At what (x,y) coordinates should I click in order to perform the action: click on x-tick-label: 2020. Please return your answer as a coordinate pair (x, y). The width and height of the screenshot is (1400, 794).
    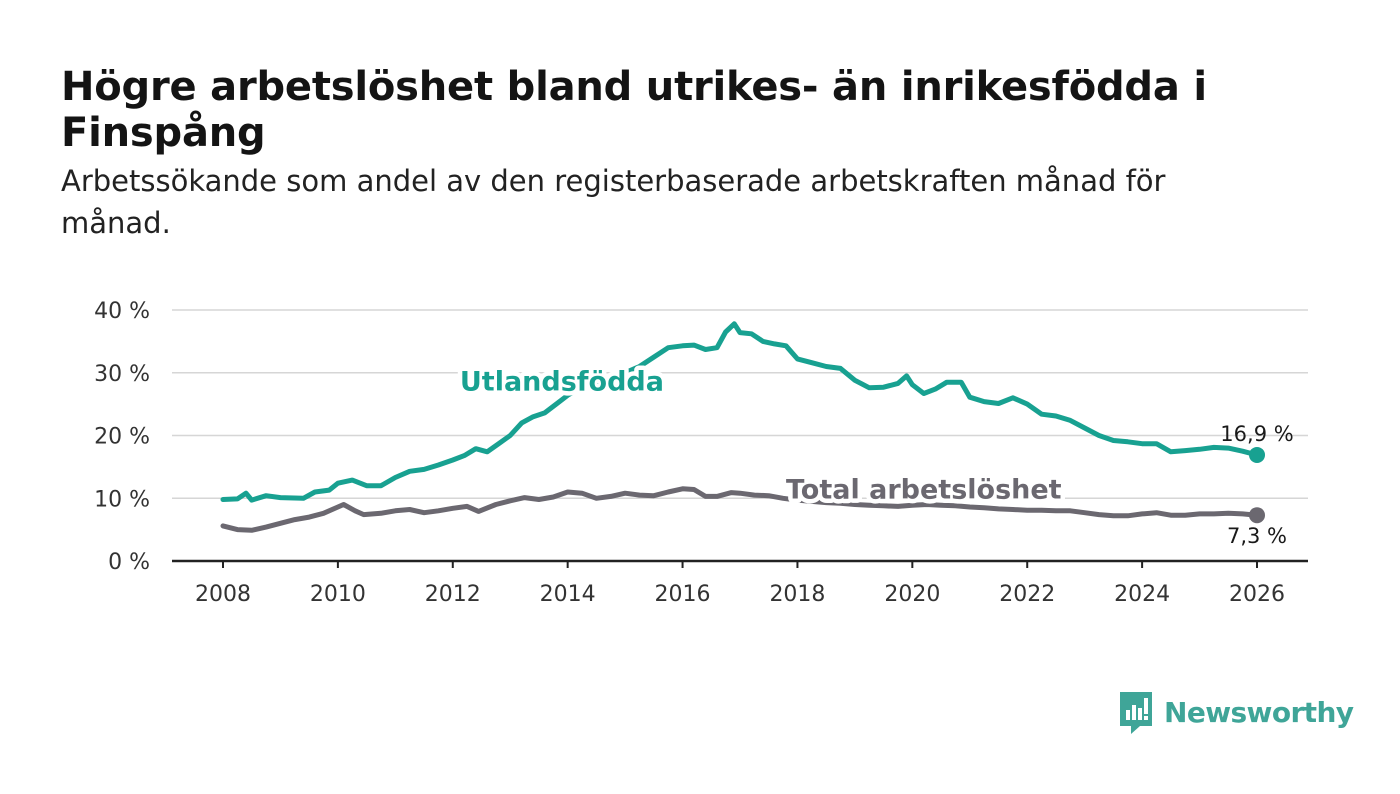
    Looking at the image, I should click on (912, 594).